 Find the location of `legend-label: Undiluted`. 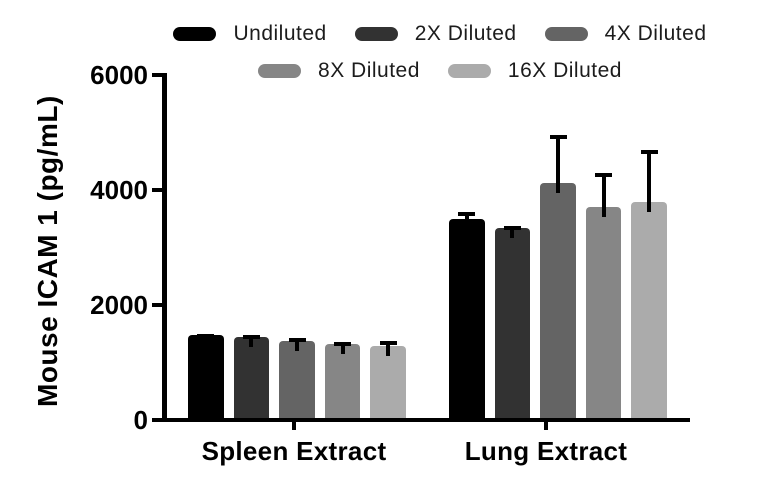

legend-label: Undiluted is located at coordinates (280, 33).